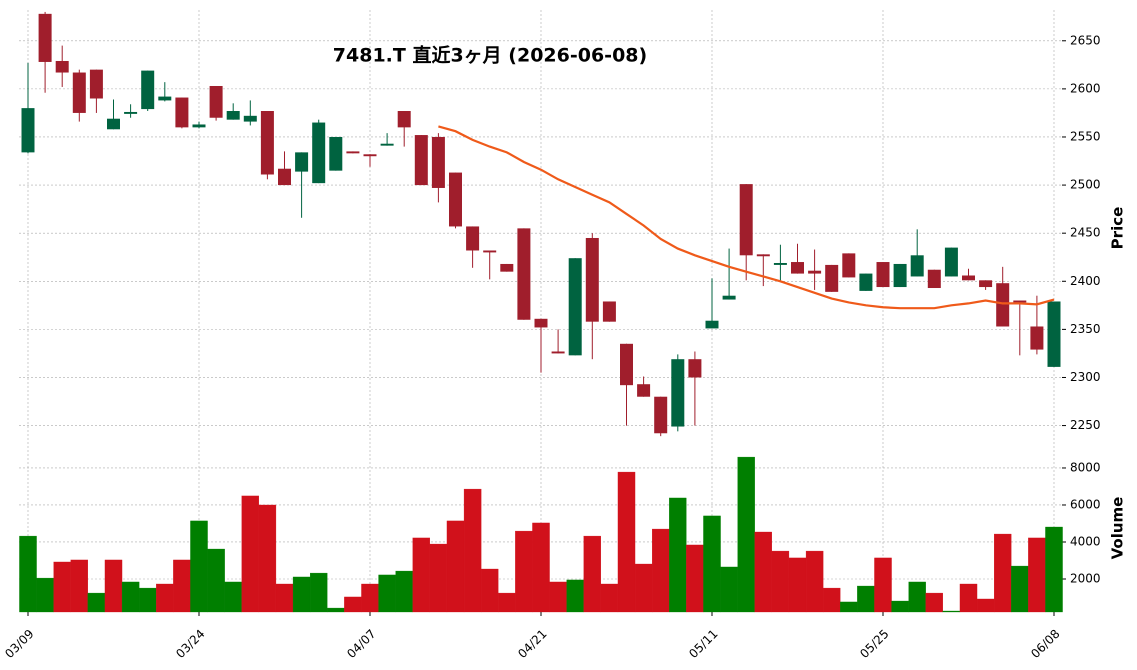  Describe the element at coordinates (361, 644) in the screenshot. I see `x-tick-label: 04/07` at that location.